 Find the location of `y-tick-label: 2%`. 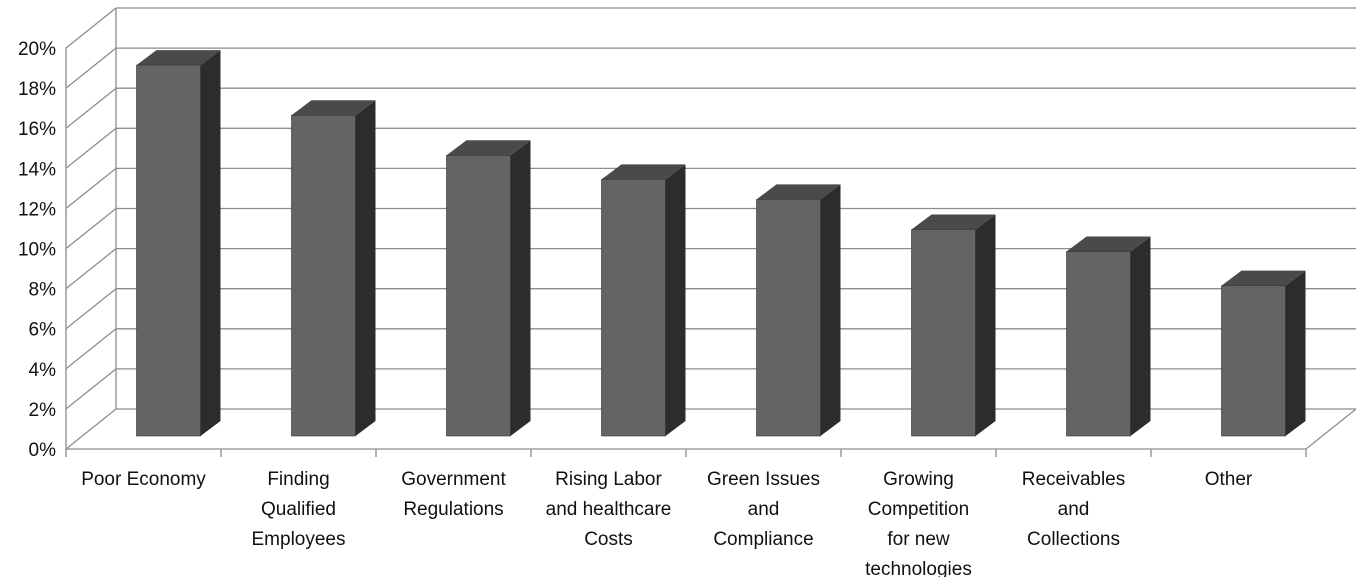

y-tick-label: 2% is located at coordinates (43, 410).